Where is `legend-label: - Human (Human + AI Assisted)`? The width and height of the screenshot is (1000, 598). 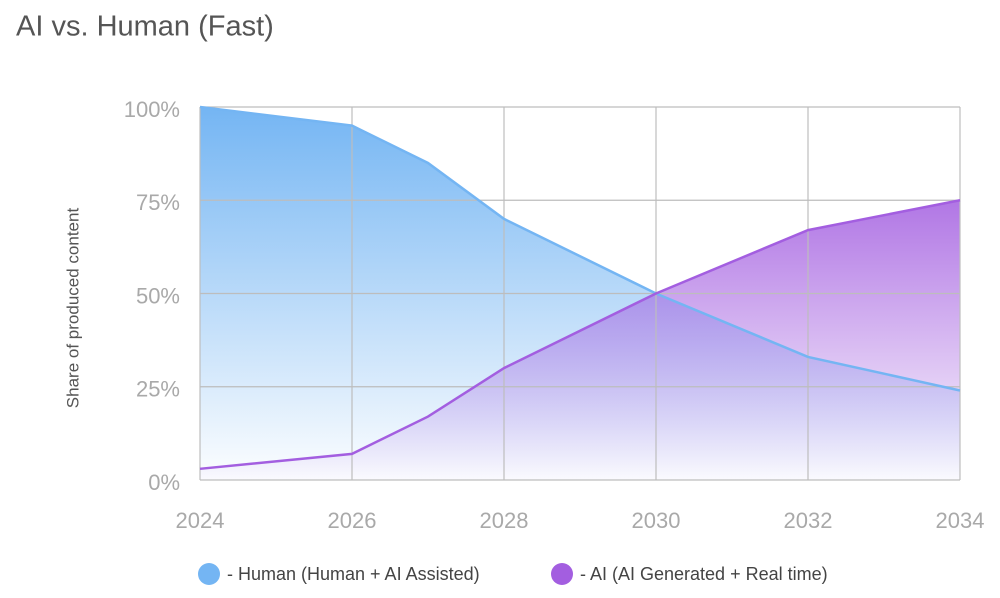
legend-label: - Human (Human + AI Assisted) is located at coordinates (353, 574).